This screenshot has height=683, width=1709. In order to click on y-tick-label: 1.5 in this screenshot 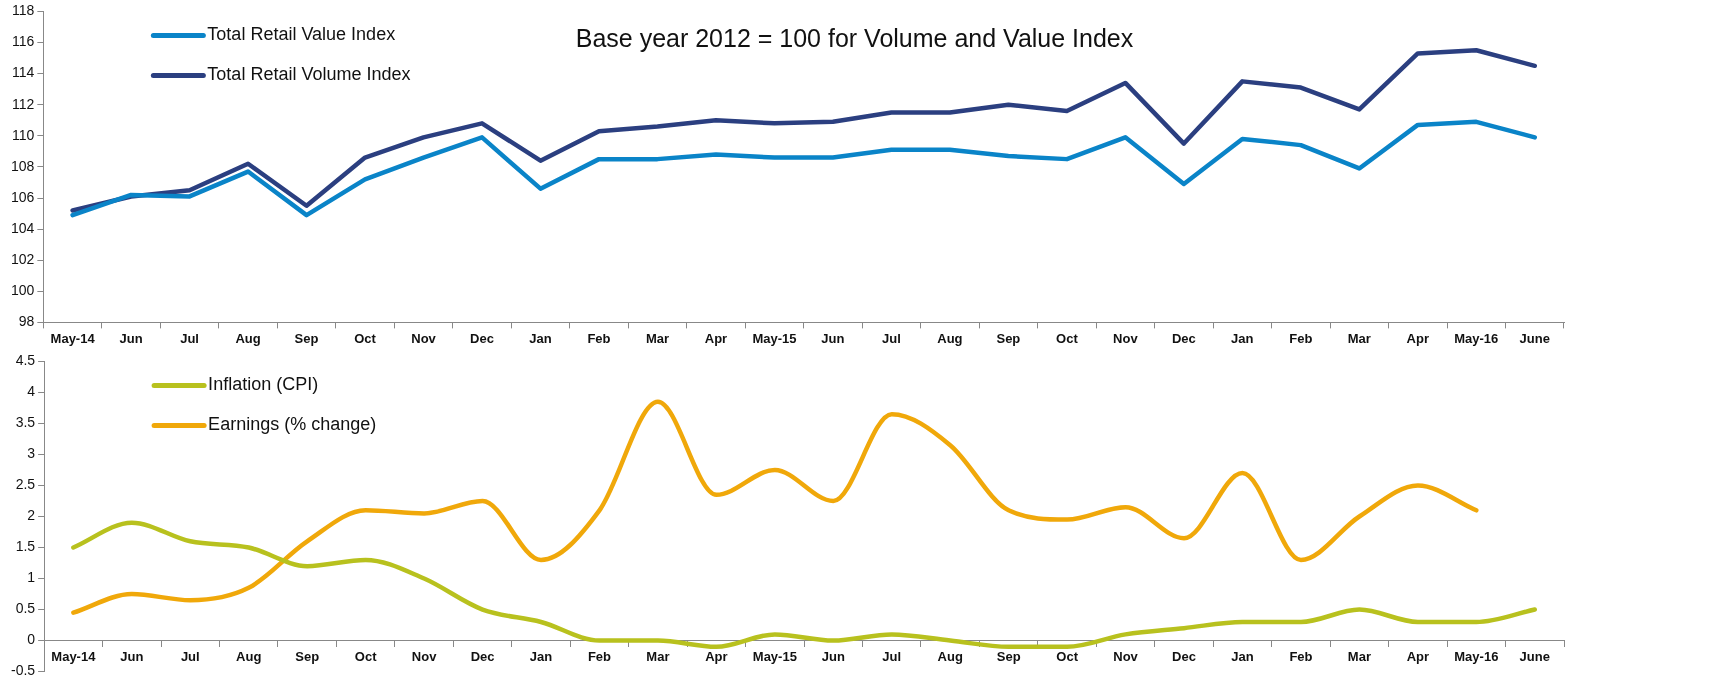, I will do `click(25, 546)`.